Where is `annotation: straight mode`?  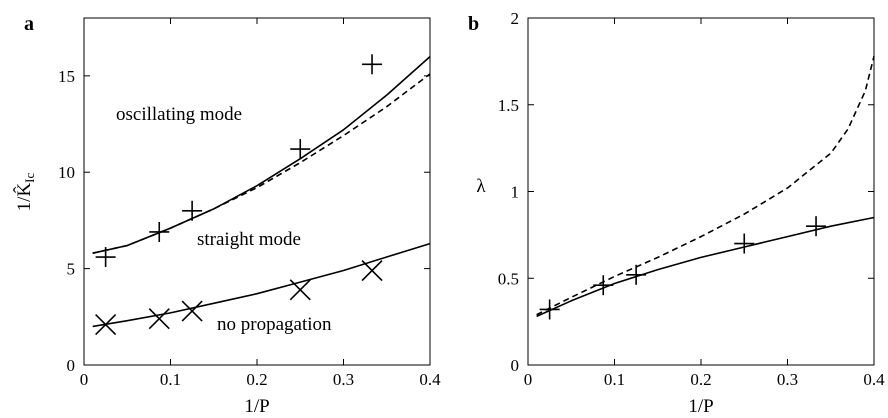 annotation: straight mode is located at coordinates (249, 239).